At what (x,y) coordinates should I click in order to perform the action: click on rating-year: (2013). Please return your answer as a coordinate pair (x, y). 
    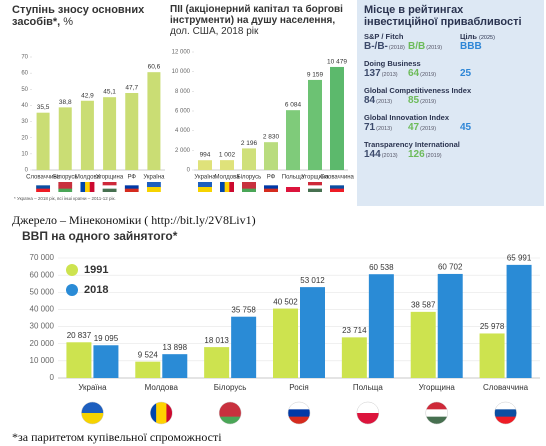
    Looking at the image, I should click on (389, 156).